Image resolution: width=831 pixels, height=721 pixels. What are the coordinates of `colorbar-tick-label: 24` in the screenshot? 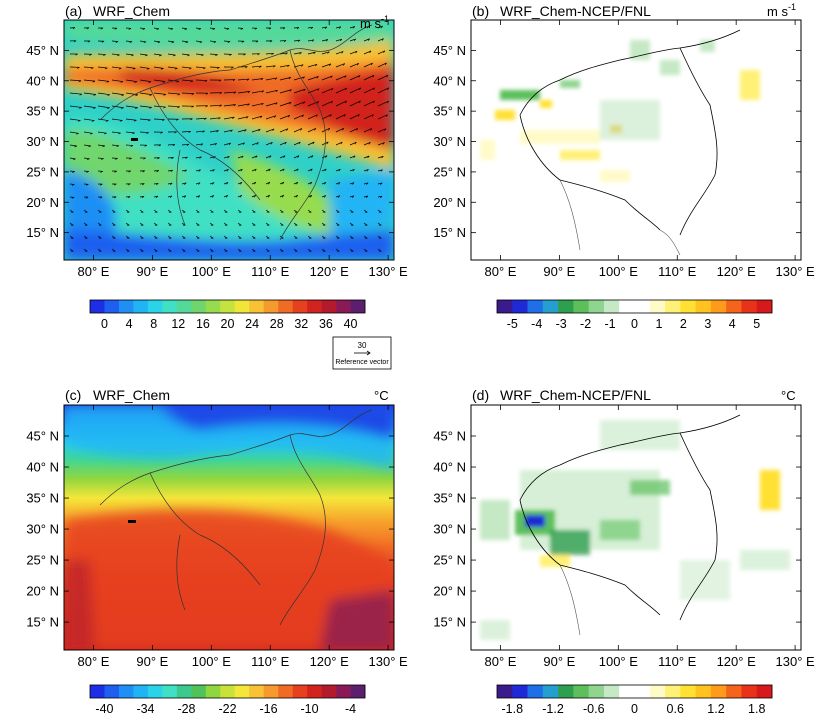 It's located at (252, 324).